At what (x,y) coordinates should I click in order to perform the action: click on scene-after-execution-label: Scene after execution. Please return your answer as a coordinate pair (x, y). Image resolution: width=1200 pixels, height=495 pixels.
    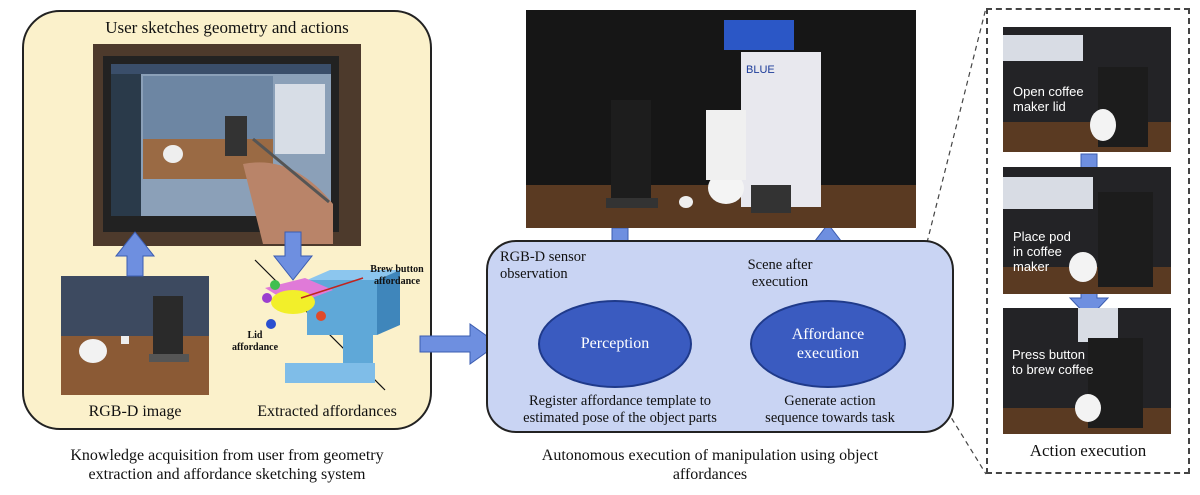
    Looking at the image, I should click on (780, 273).